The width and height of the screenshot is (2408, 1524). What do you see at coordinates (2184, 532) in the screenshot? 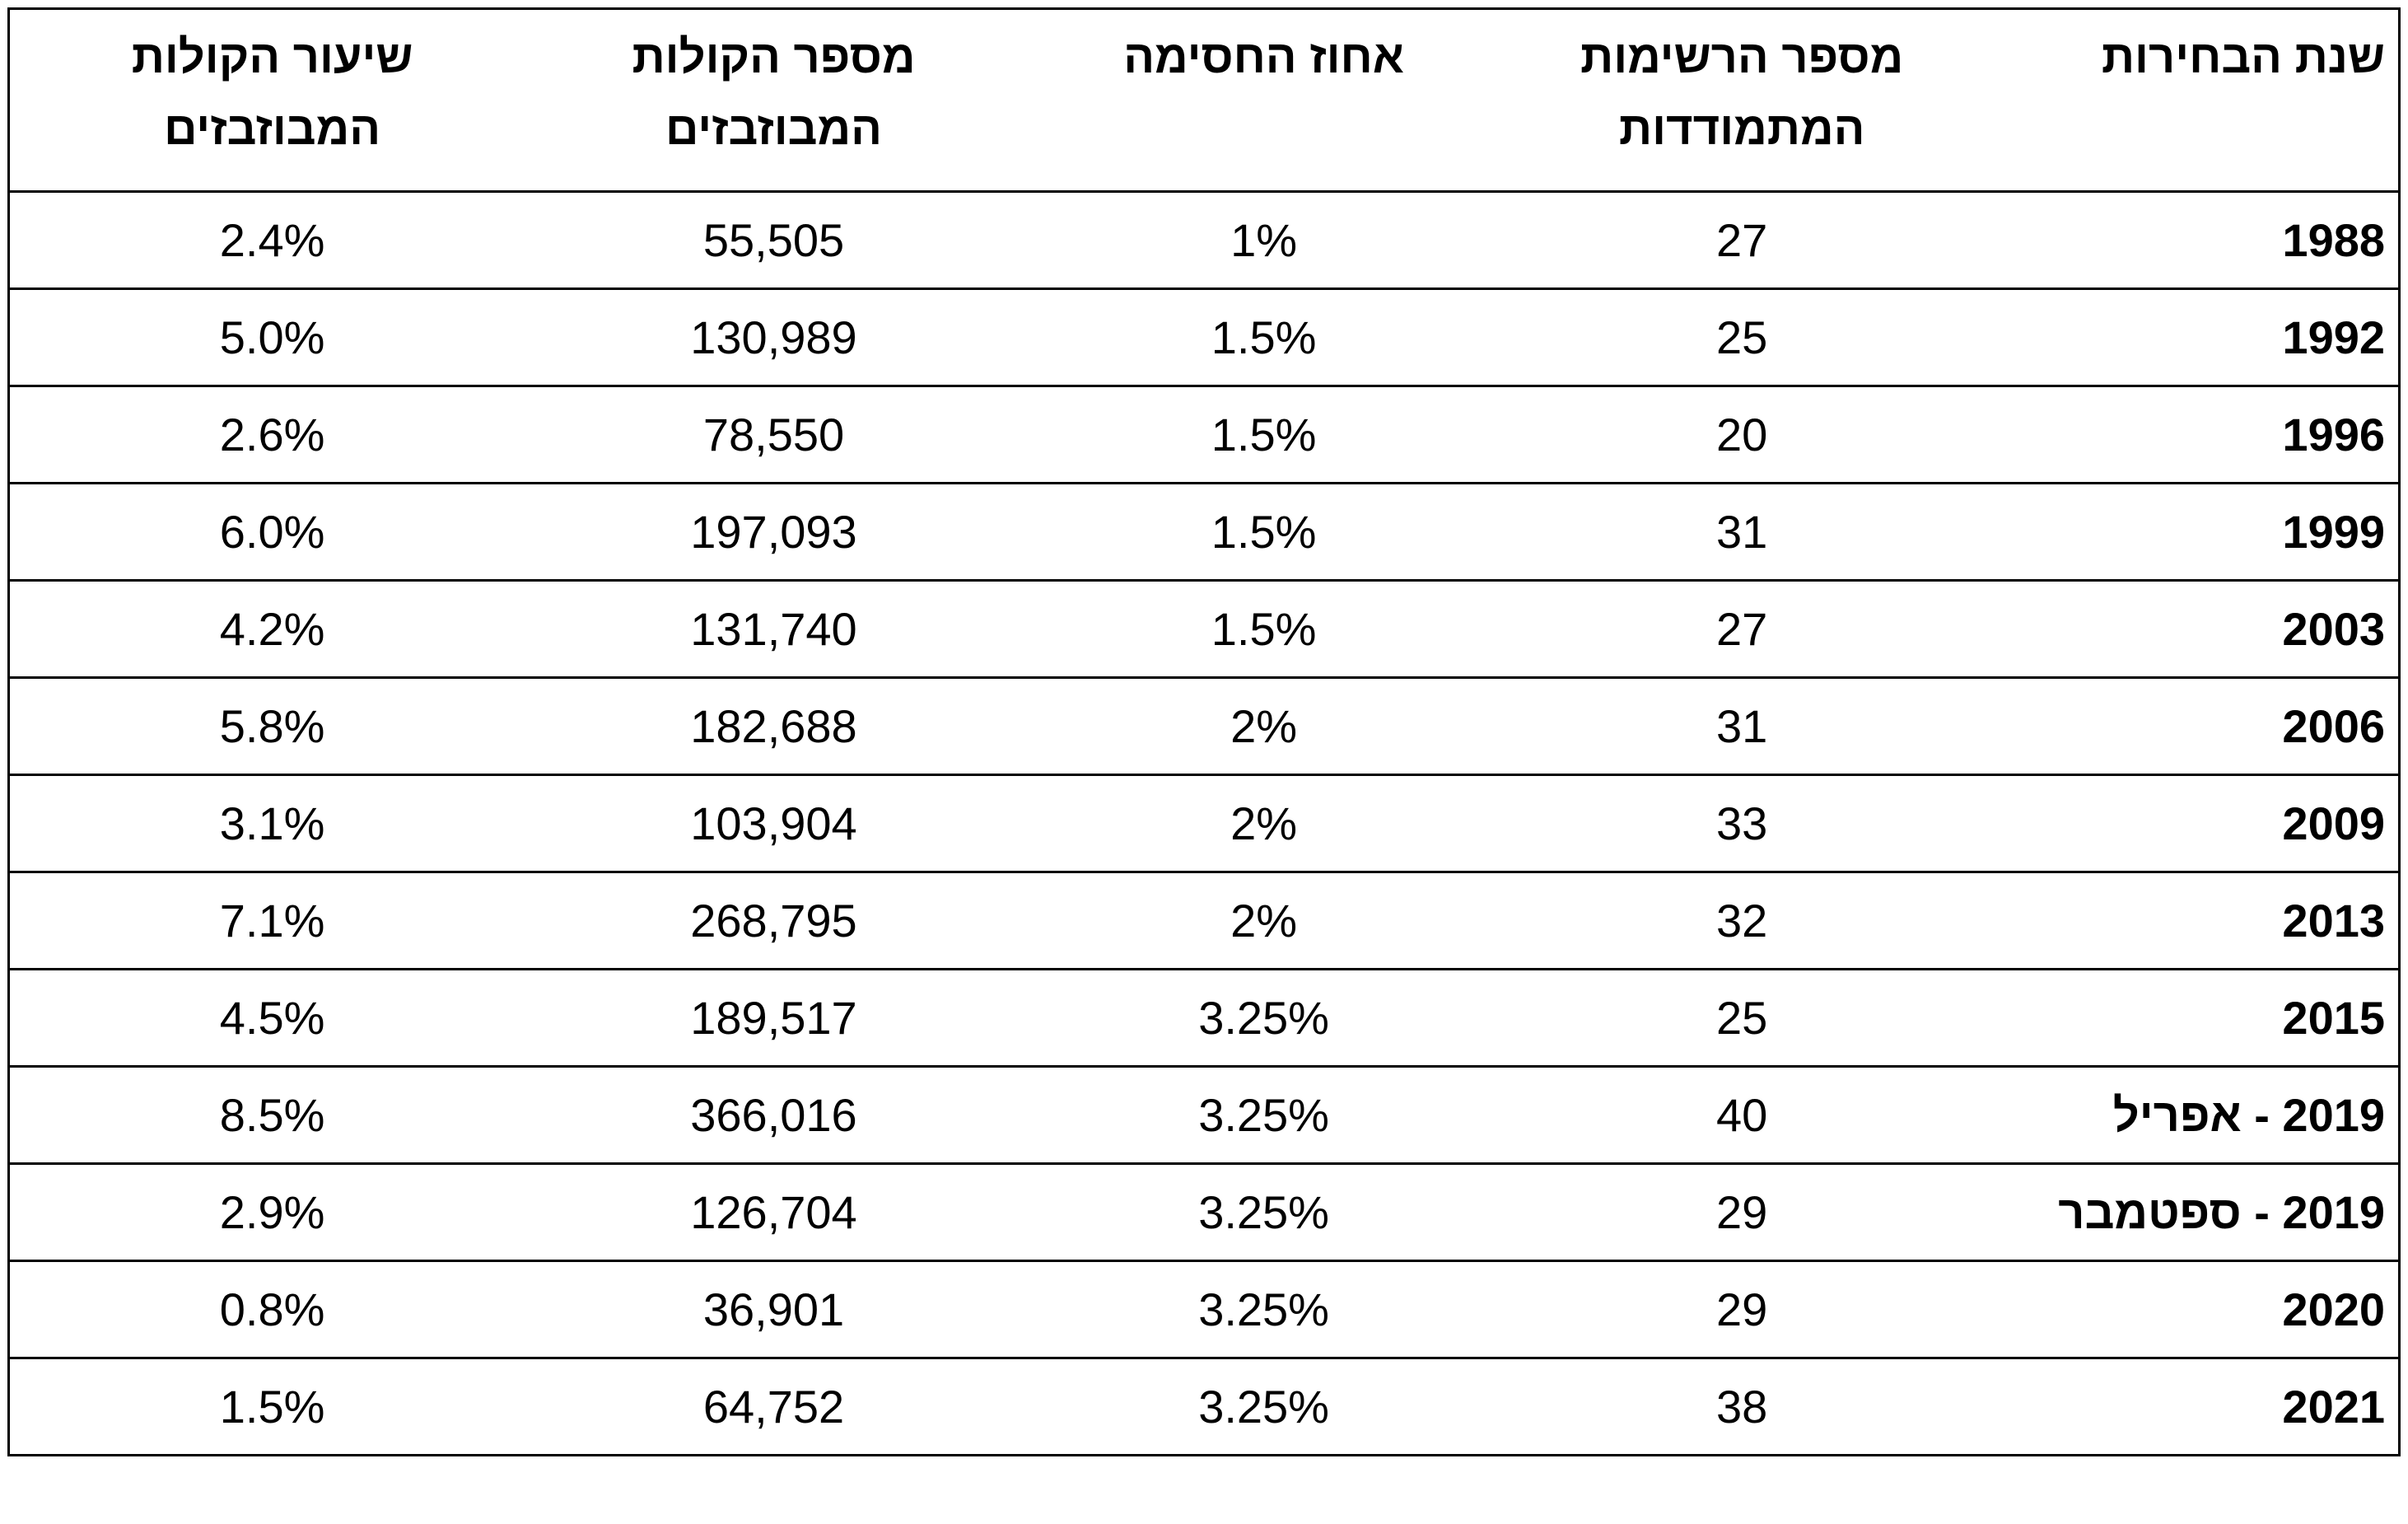
I see `year-cell: 1999` at bounding box center [2184, 532].